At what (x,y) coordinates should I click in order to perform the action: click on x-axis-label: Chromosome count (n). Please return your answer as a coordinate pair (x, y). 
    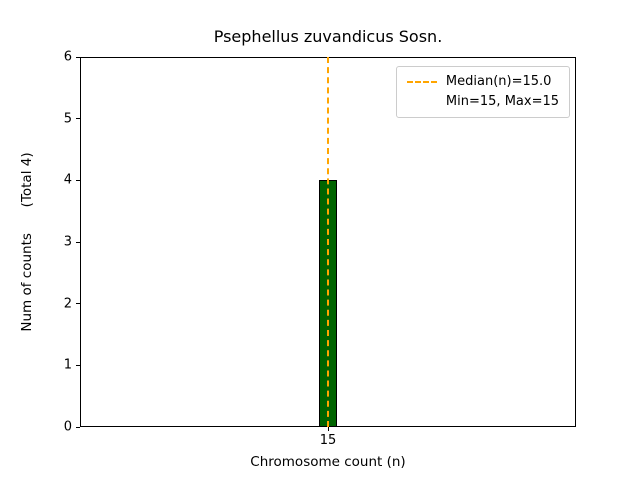
    Looking at the image, I should click on (328, 462).